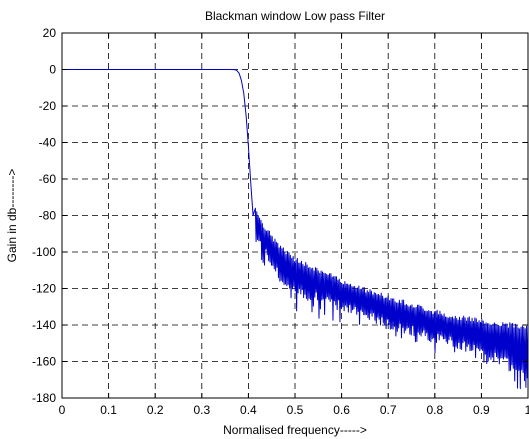  Describe the element at coordinates (295, 410) in the screenshot. I see `x-tick-label: 0.5` at that location.